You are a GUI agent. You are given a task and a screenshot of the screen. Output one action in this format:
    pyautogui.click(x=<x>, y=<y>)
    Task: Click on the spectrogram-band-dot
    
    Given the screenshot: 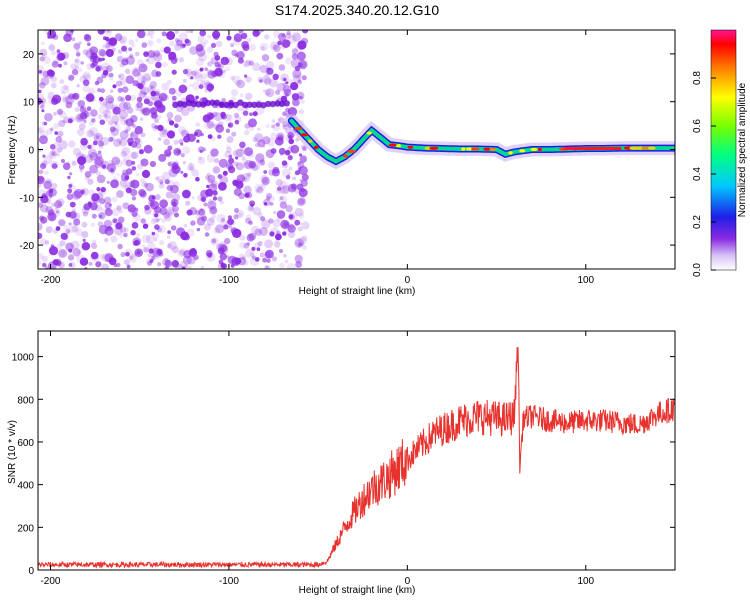 What is the action you would take?
    pyautogui.click(x=198, y=104)
    